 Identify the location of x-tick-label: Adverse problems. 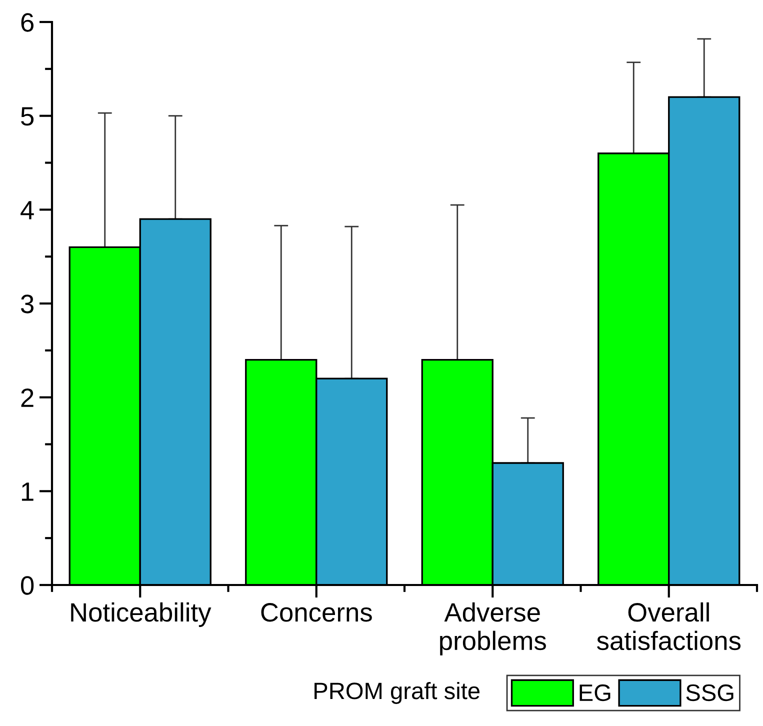
(493, 629).